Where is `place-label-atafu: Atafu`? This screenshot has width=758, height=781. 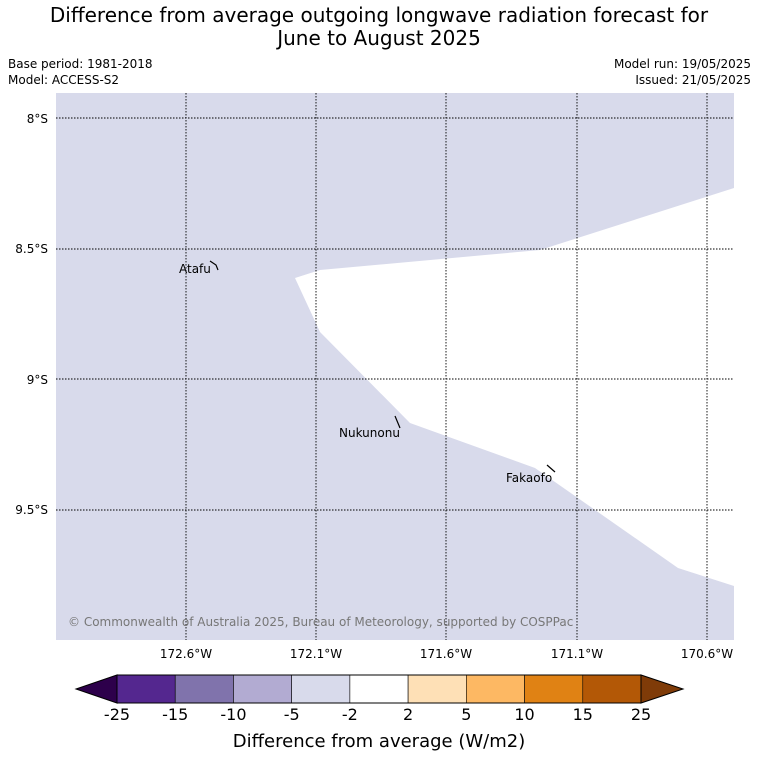
place-label-atafu: Atafu is located at coordinates (195, 269).